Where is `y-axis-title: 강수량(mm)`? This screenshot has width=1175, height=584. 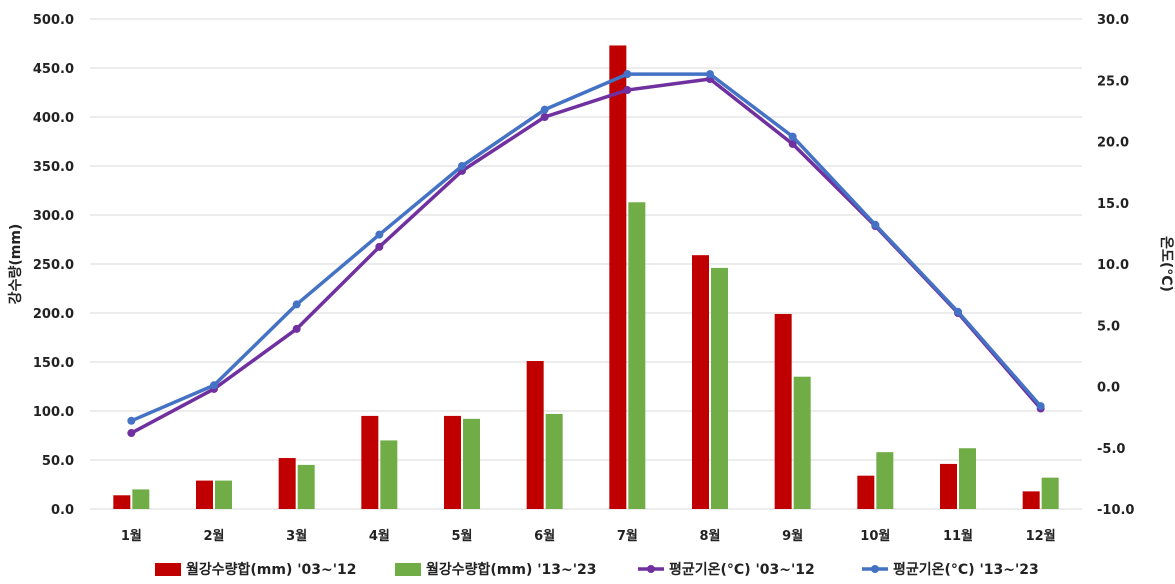 y-axis-title: 강수량(mm) is located at coordinates (15, 264).